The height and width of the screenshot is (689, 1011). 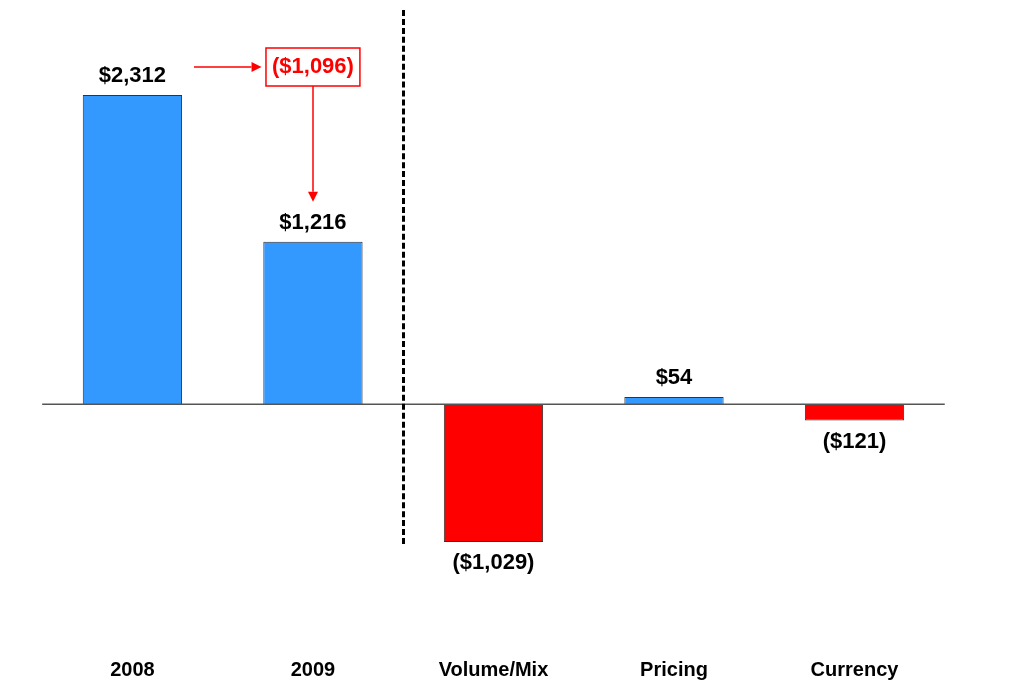 I want to click on text: ($1,096), so click(x=312, y=66).